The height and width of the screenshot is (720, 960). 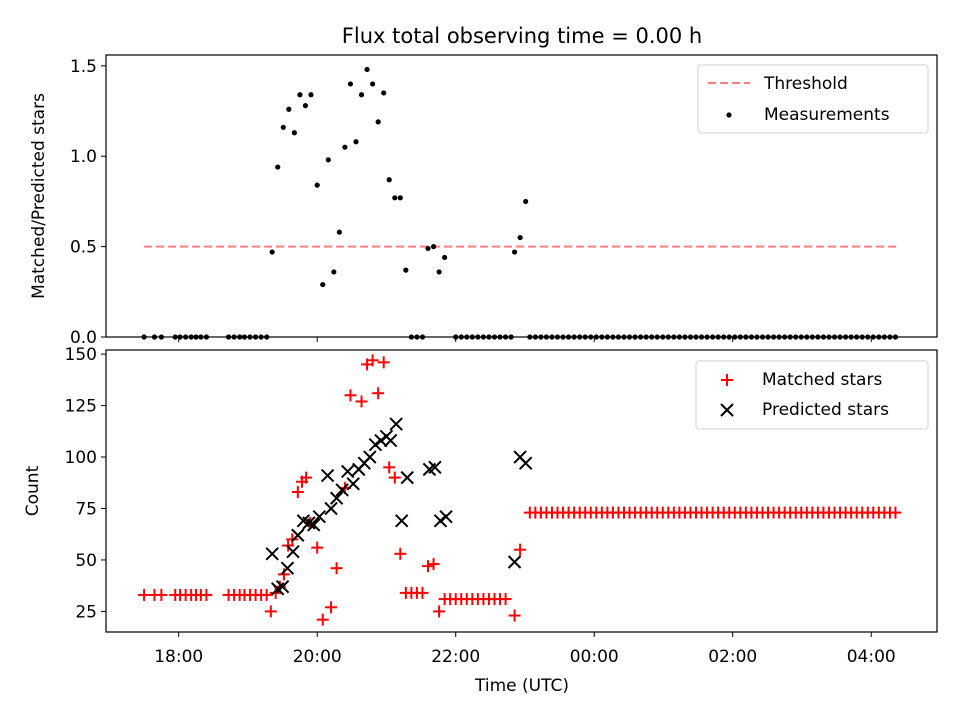 I want to click on bottom-ytick-label: 150, so click(x=81, y=355).